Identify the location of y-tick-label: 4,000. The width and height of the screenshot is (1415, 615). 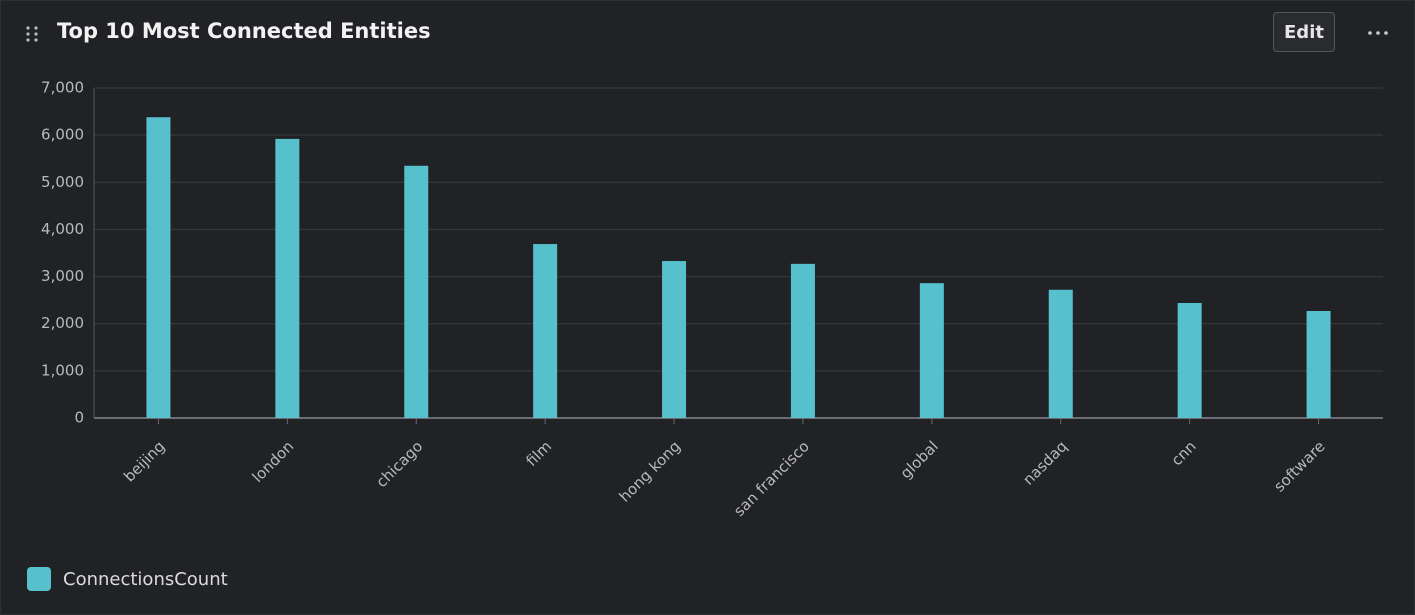
(62, 229).